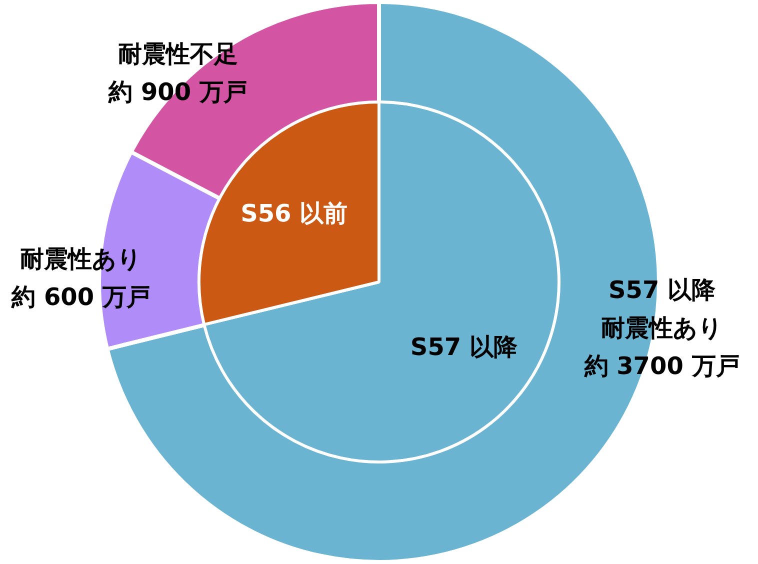 The image size is (758, 564). What do you see at coordinates (178, 54) in the screenshot?
I see `slice-label: 耐震性不足` at bounding box center [178, 54].